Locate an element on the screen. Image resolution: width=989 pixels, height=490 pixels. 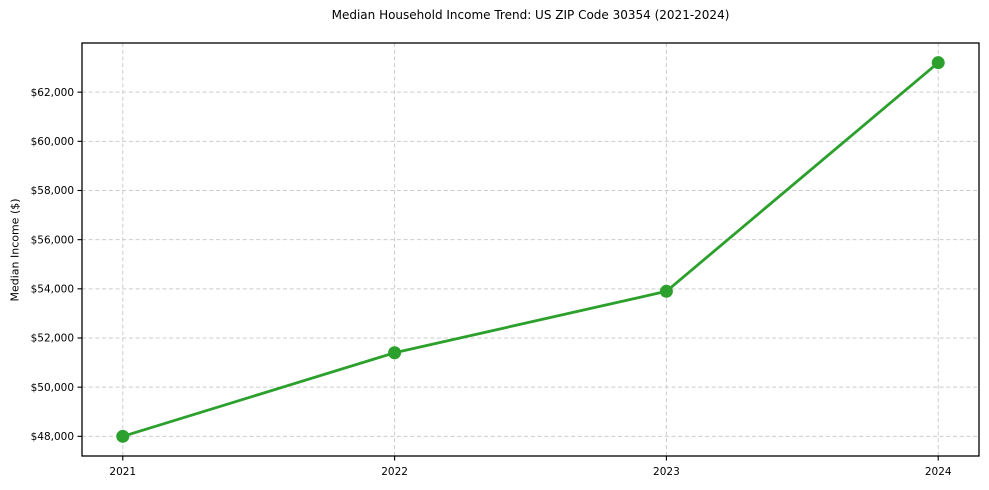
y-tick-label: $58,000 is located at coordinates (52, 191).